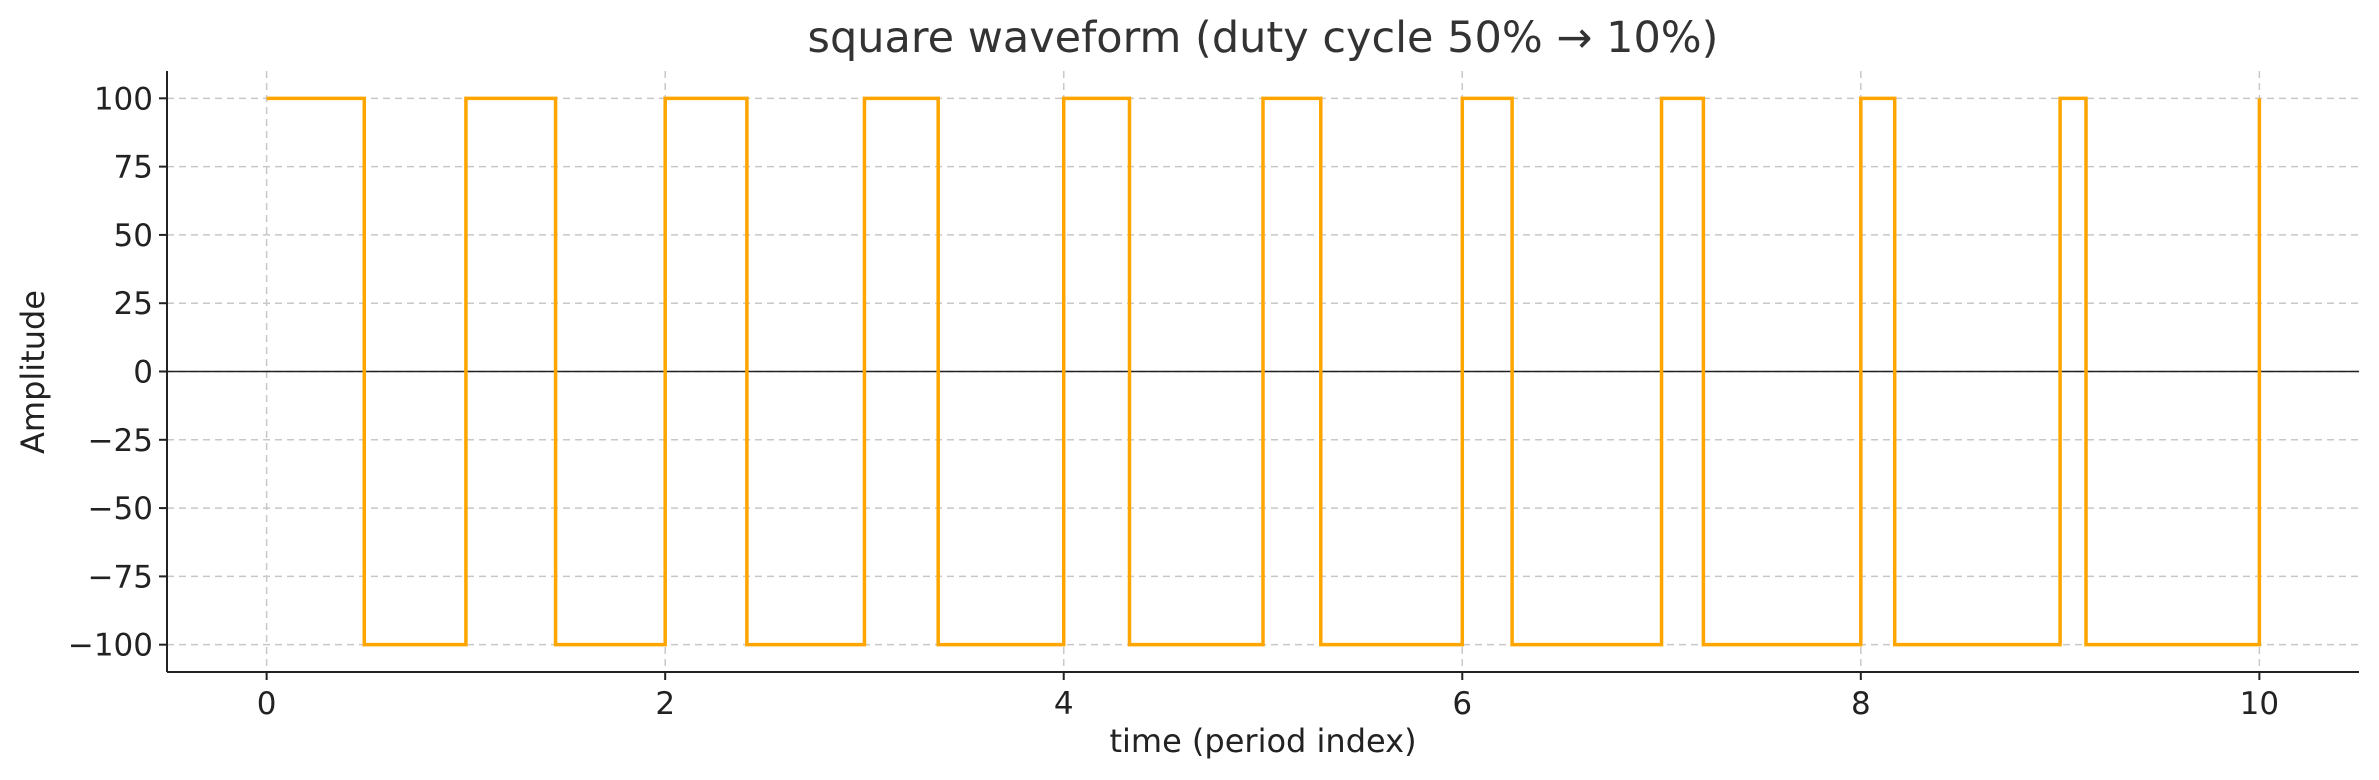 This screenshot has width=2379, height=780. Describe the element at coordinates (120, 509) in the screenshot. I see `y-tick-label: −50` at that location.